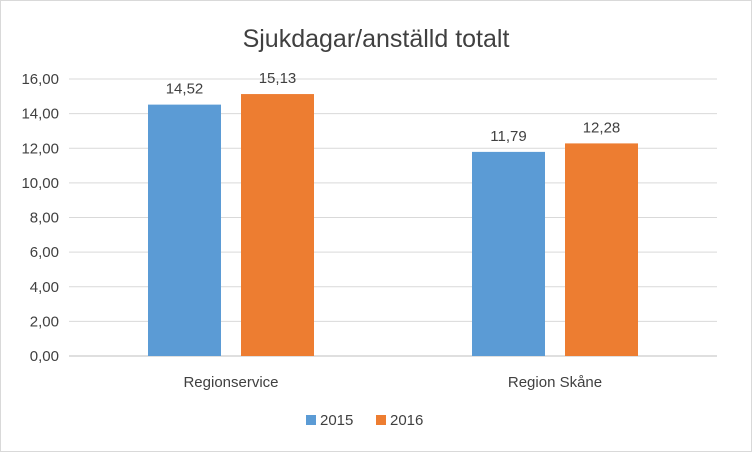 The width and height of the screenshot is (752, 452). What do you see at coordinates (40, 183) in the screenshot?
I see `y-tick-label: 10,00` at bounding box center [40, 183].